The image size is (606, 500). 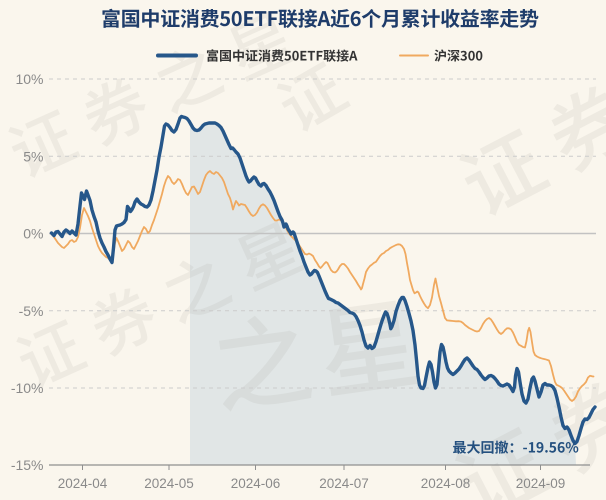 What do you see at coordinates (33, 156) in the screenshot?
I see `svg-text: 5%` at bounding box center [33, 156].